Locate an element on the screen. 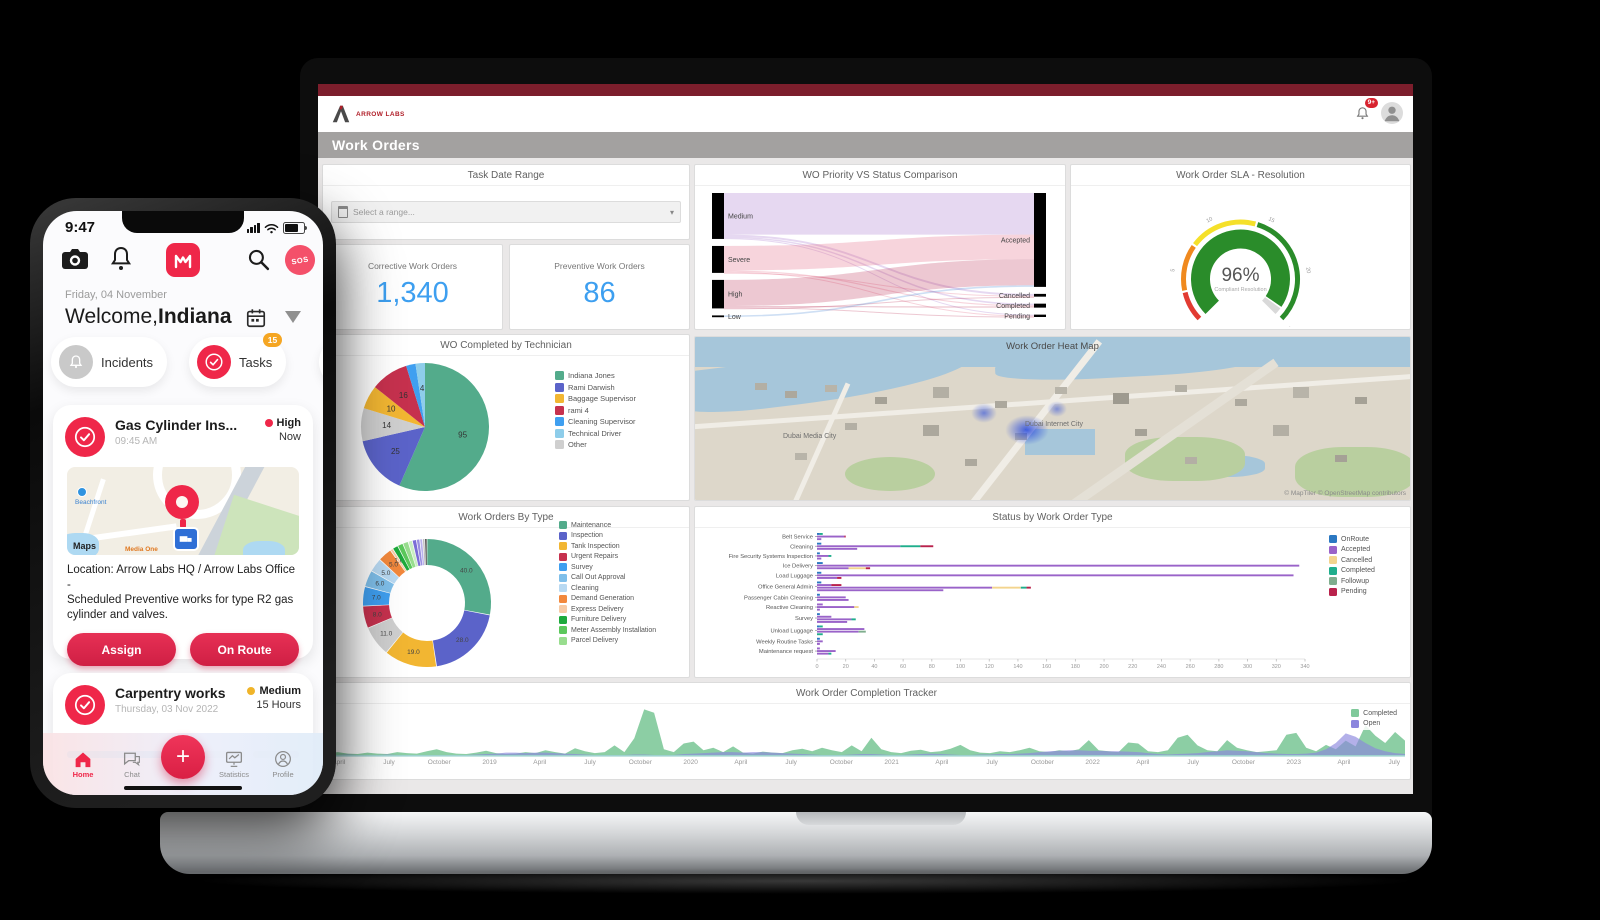  filter-icon is located at coordinates (293, 317).